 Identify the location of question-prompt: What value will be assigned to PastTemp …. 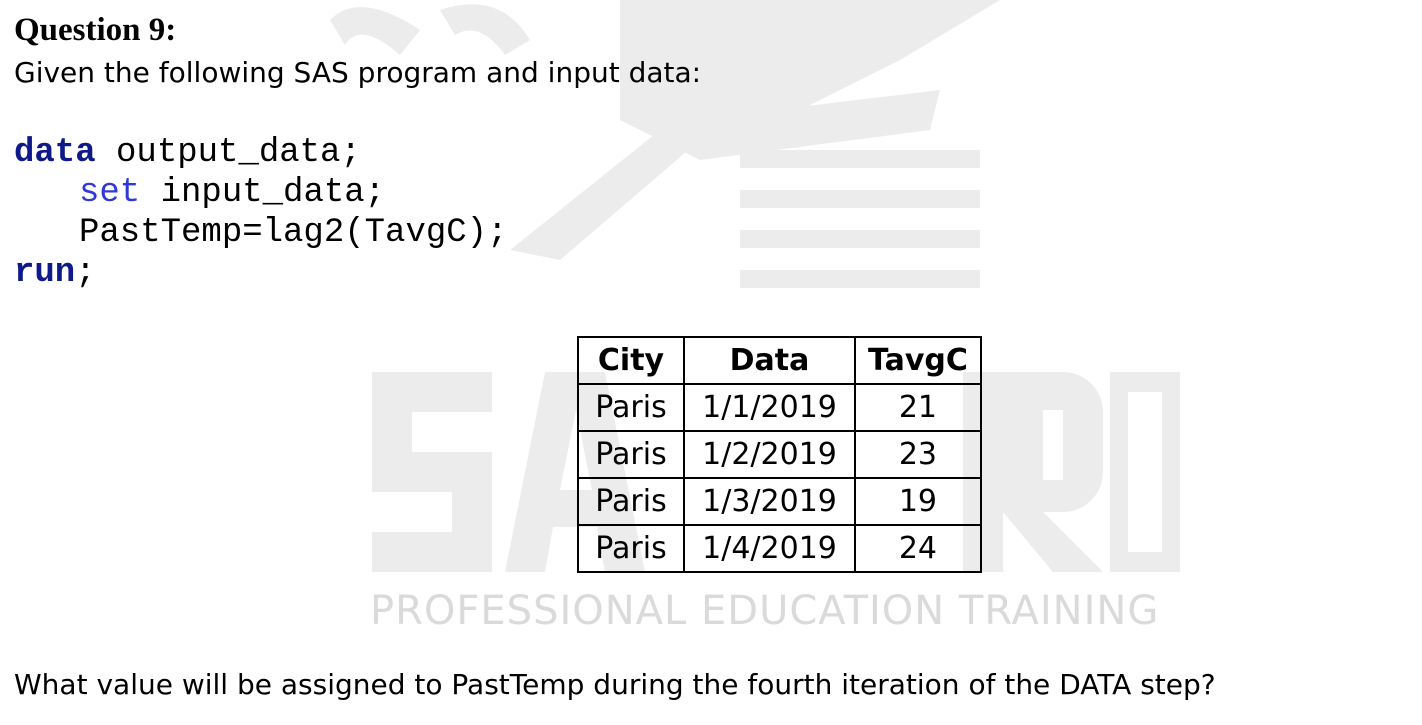
(615, 684).